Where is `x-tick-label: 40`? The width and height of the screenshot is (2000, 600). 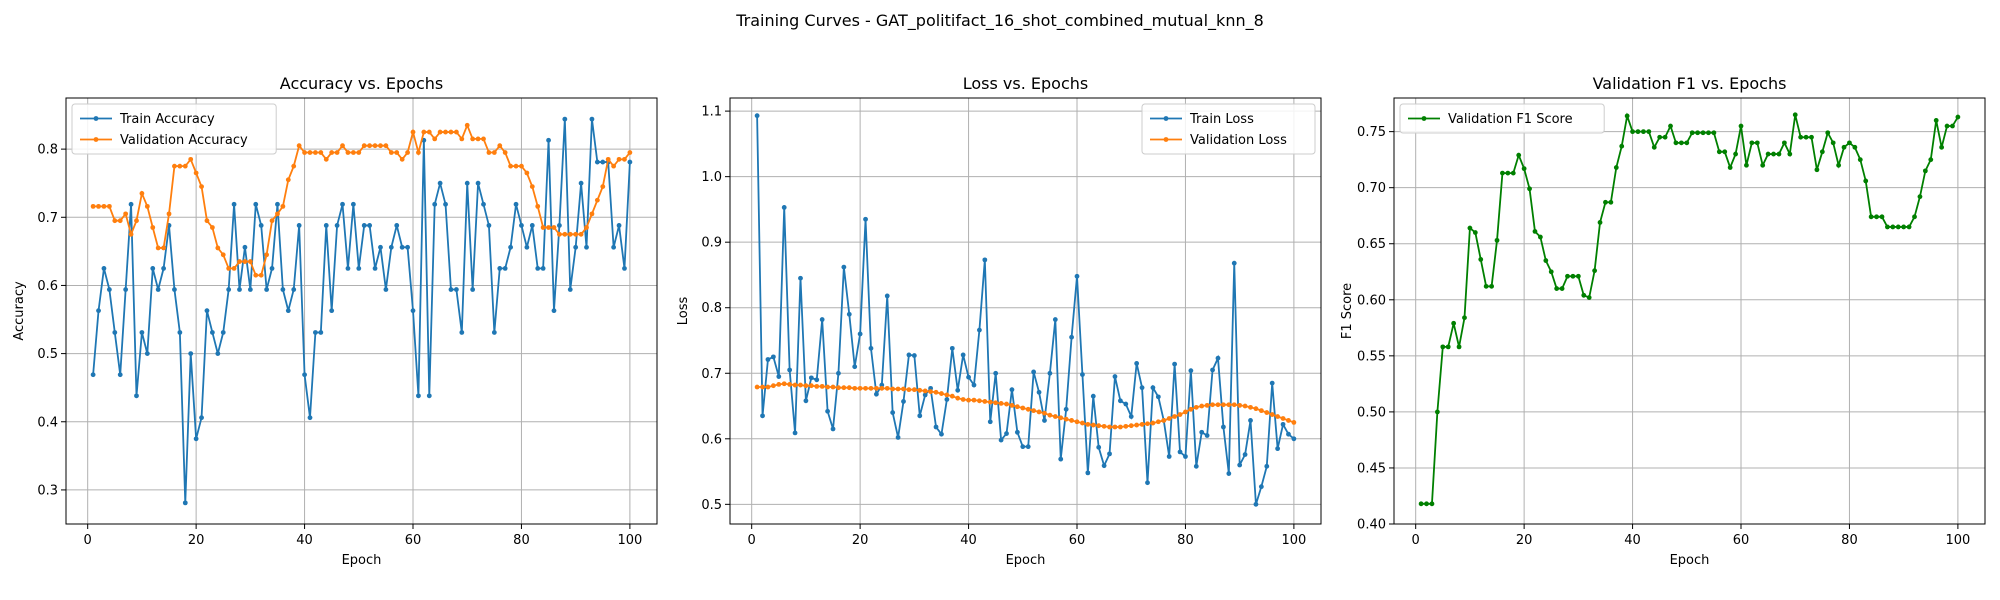
x-tick-label: 40 is located at coordinates (304, 540).